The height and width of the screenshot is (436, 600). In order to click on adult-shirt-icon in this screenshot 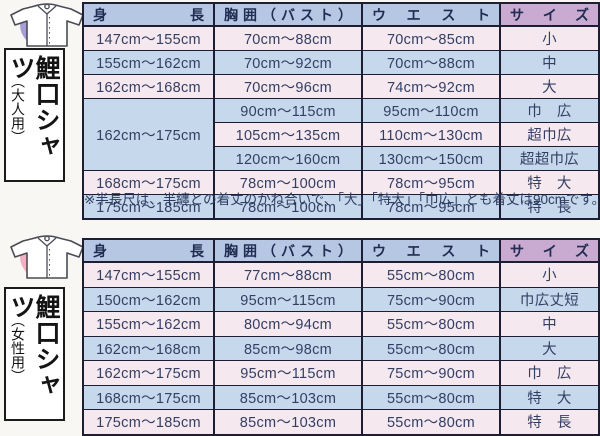, I will do `click(47, 26)`.